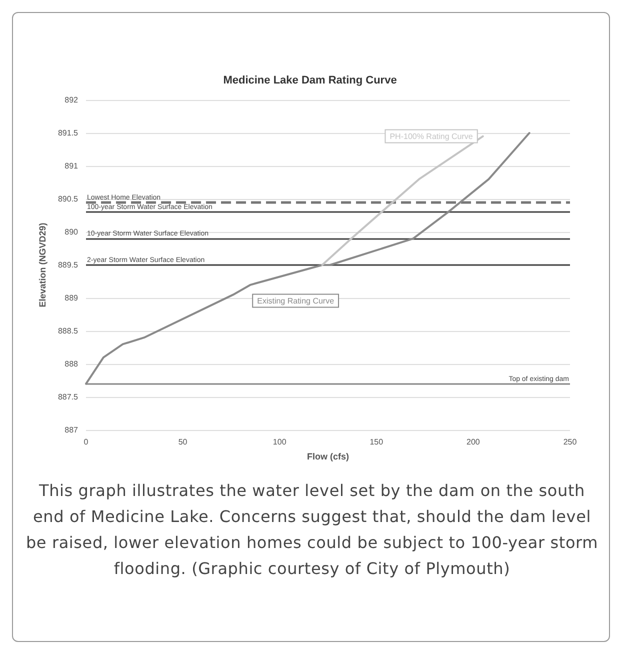 Image resolution: width=624 pixels, height=656 pixels. What do you see at coordinates (377, 442) in the screenshot?
I see `x-tick-label: 150` at bounding box center [377, 442].